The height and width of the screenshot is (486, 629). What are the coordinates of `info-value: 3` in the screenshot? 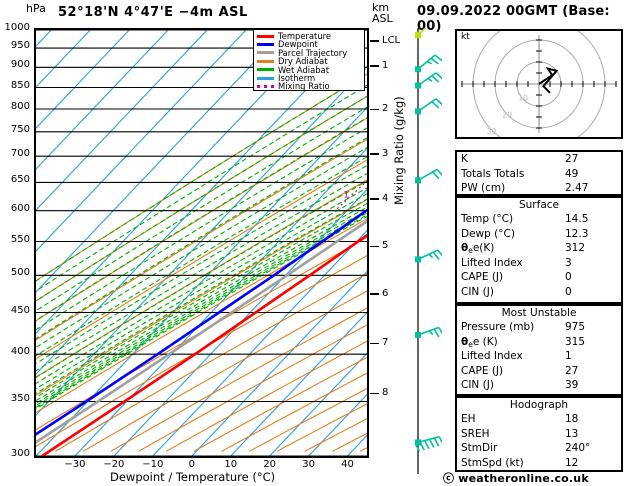 It's located at (568, 262).